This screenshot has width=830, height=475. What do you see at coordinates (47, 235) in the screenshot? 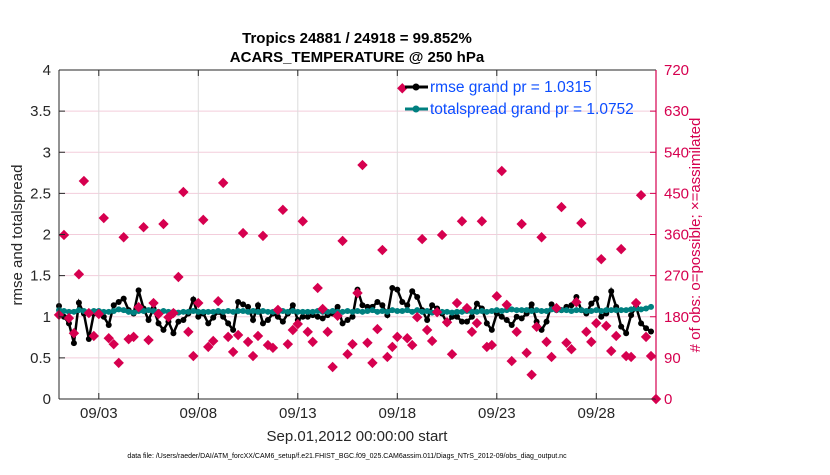
I see `y-tick-label: 2` at bounding box center [47, 235].